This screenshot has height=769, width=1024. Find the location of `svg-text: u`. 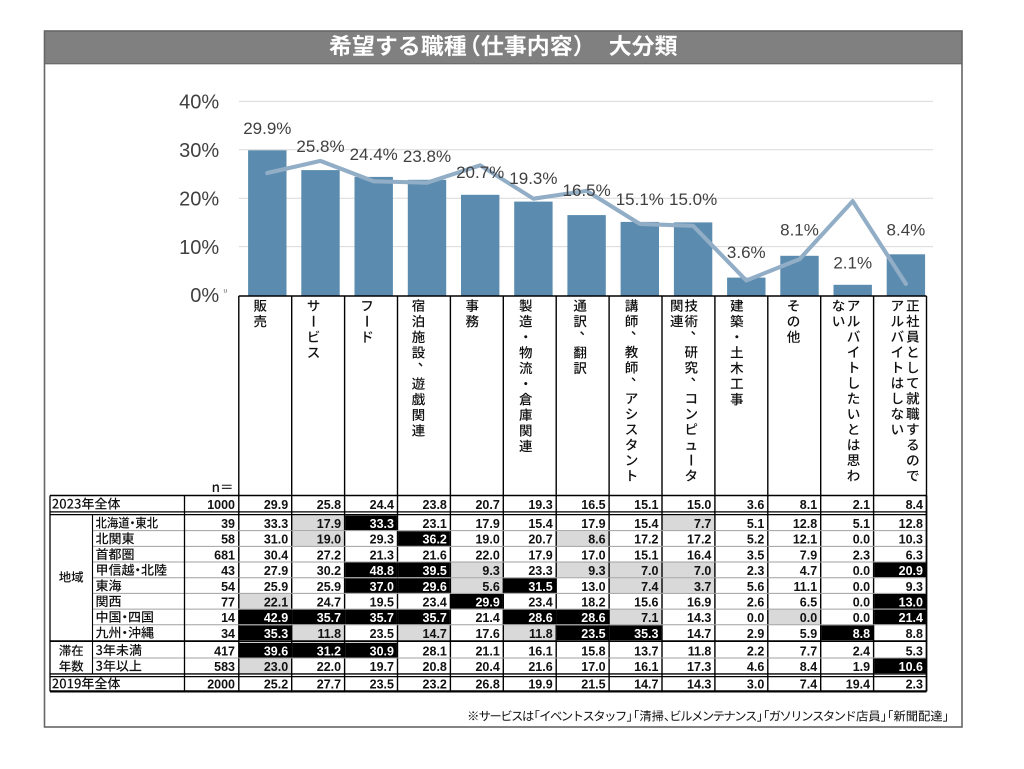

svg-text: u is located at coordinates (226, 291).